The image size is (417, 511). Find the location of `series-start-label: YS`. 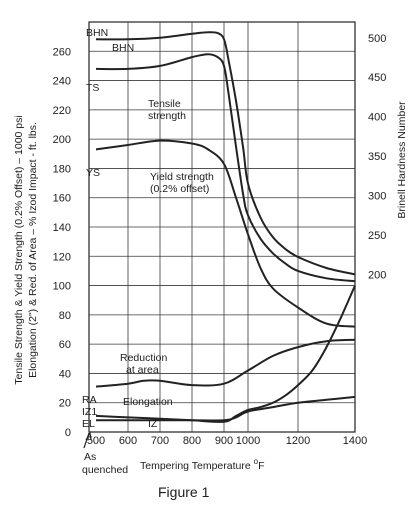

series-start-label: YS is located at coordinates (93, 173).